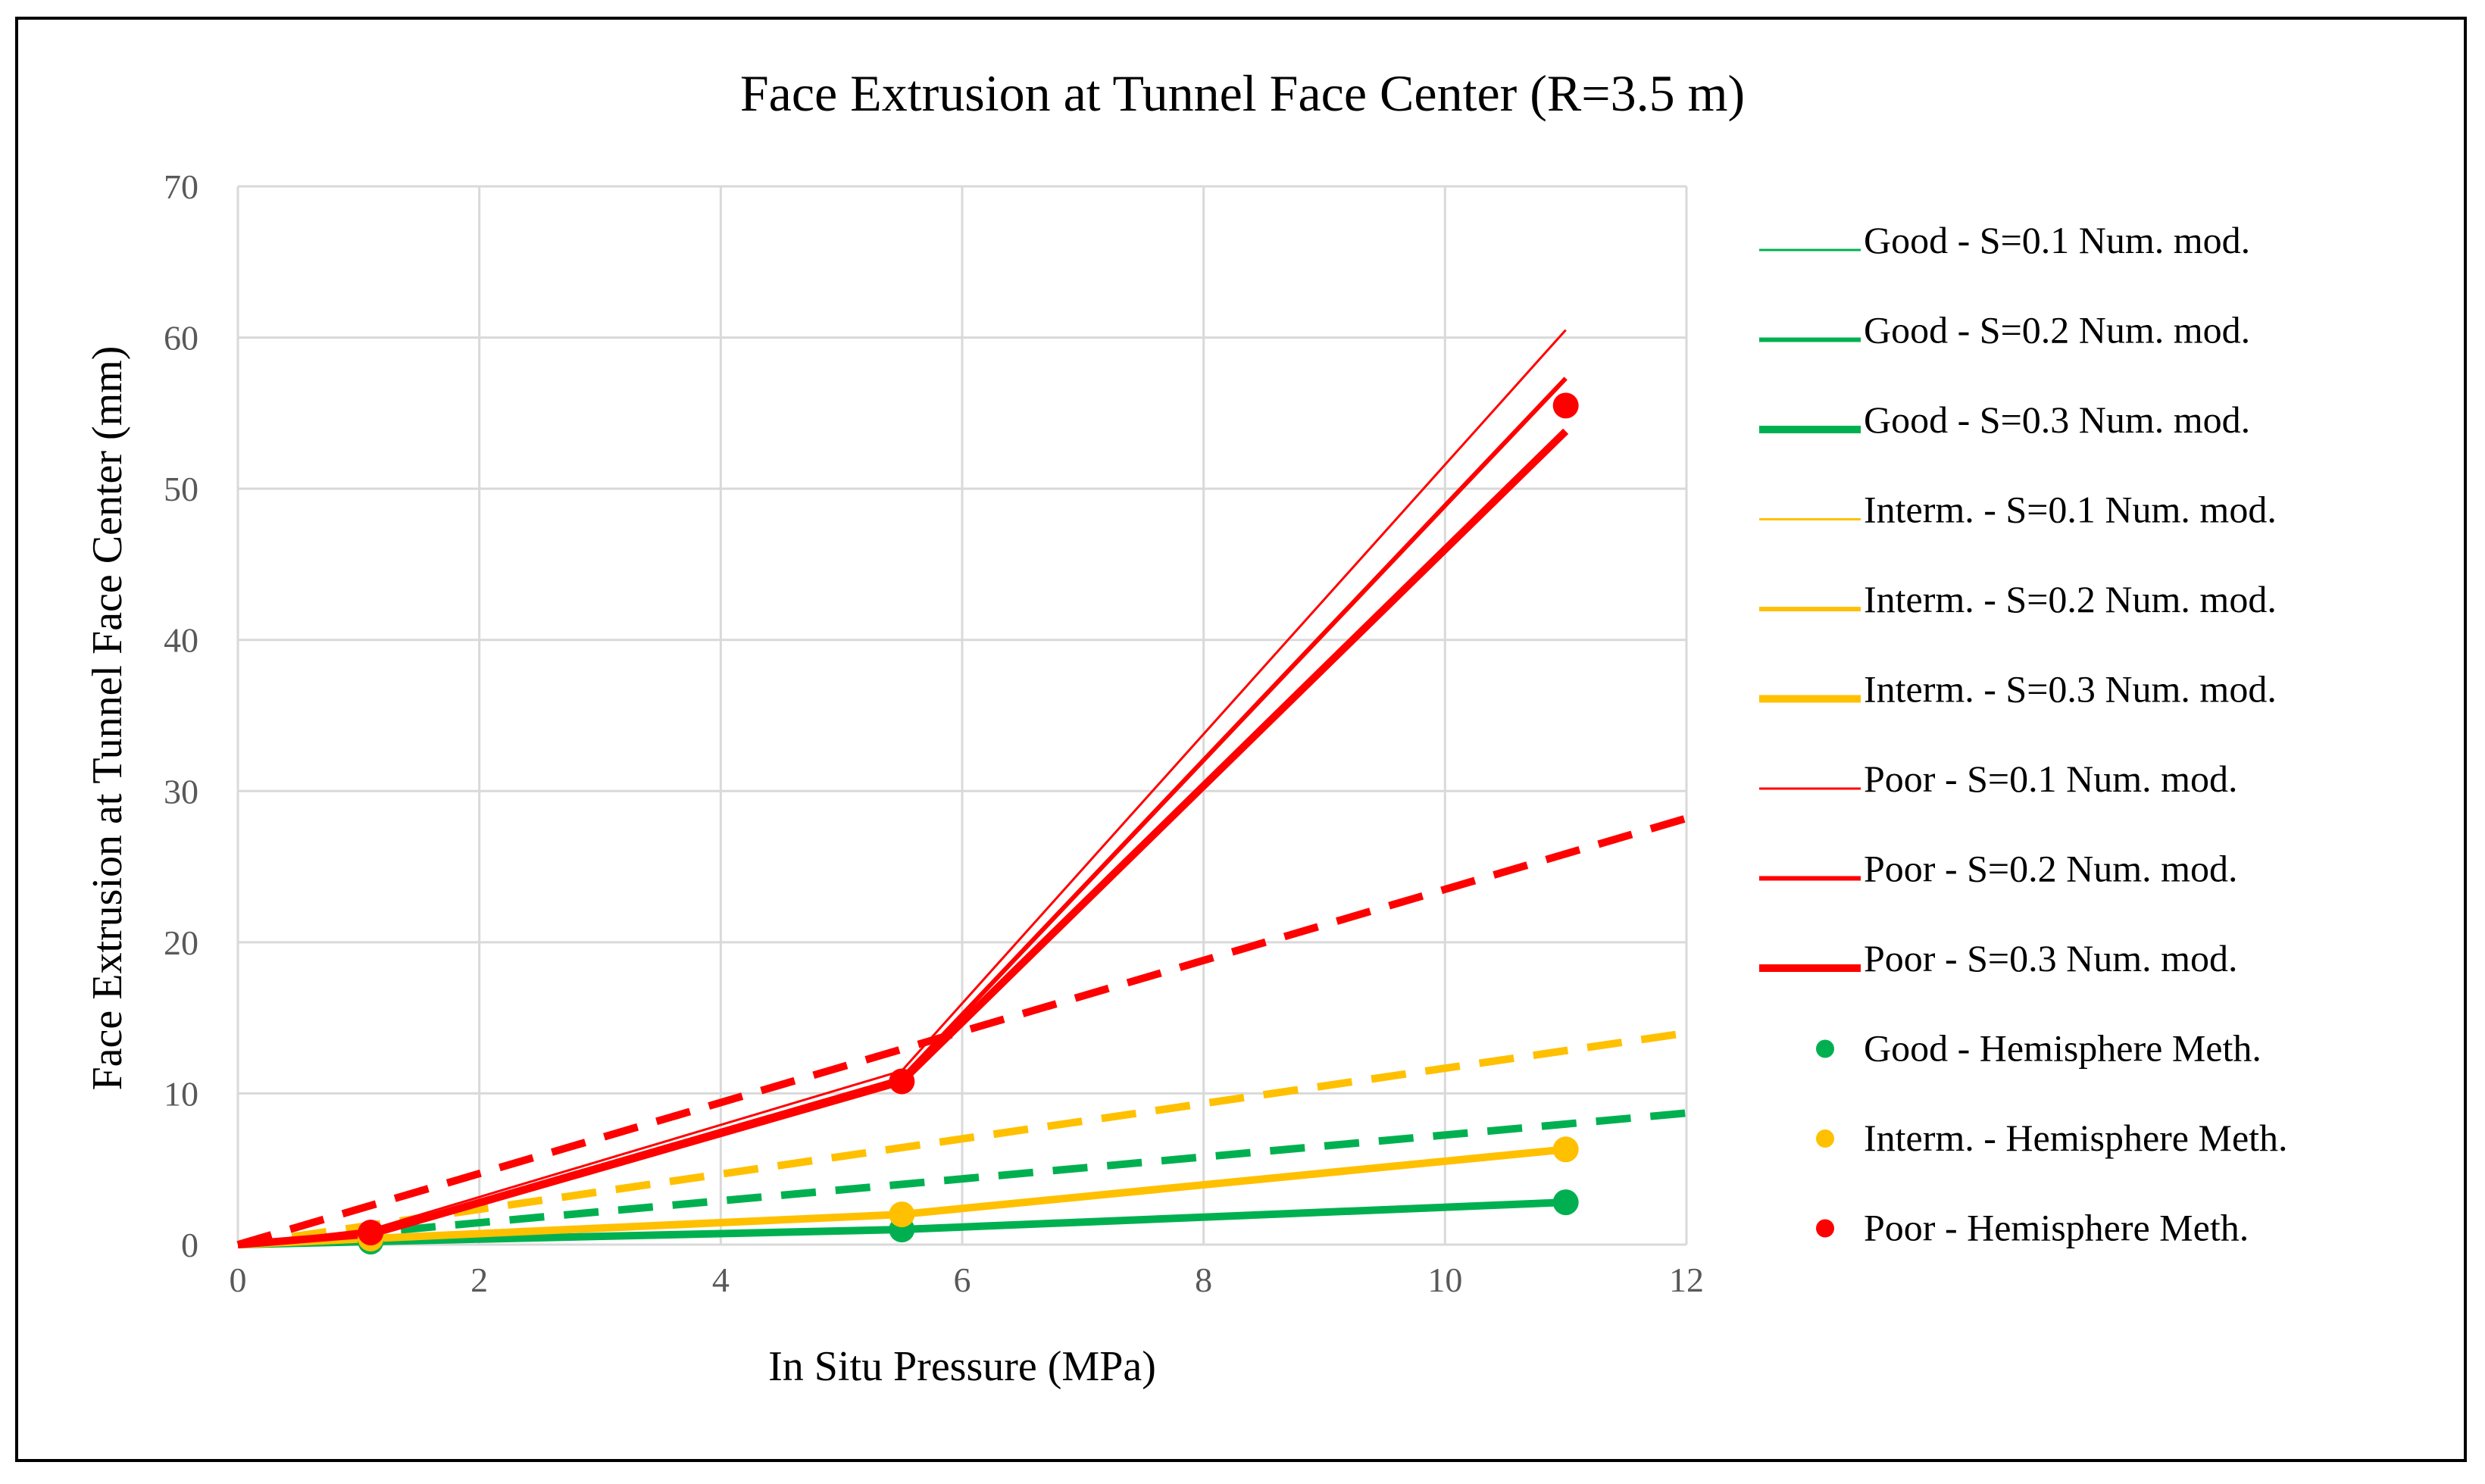  Describe the element at coordinates (181, 186) in the screenshot. I see `y-tick-label: 70` at that location.